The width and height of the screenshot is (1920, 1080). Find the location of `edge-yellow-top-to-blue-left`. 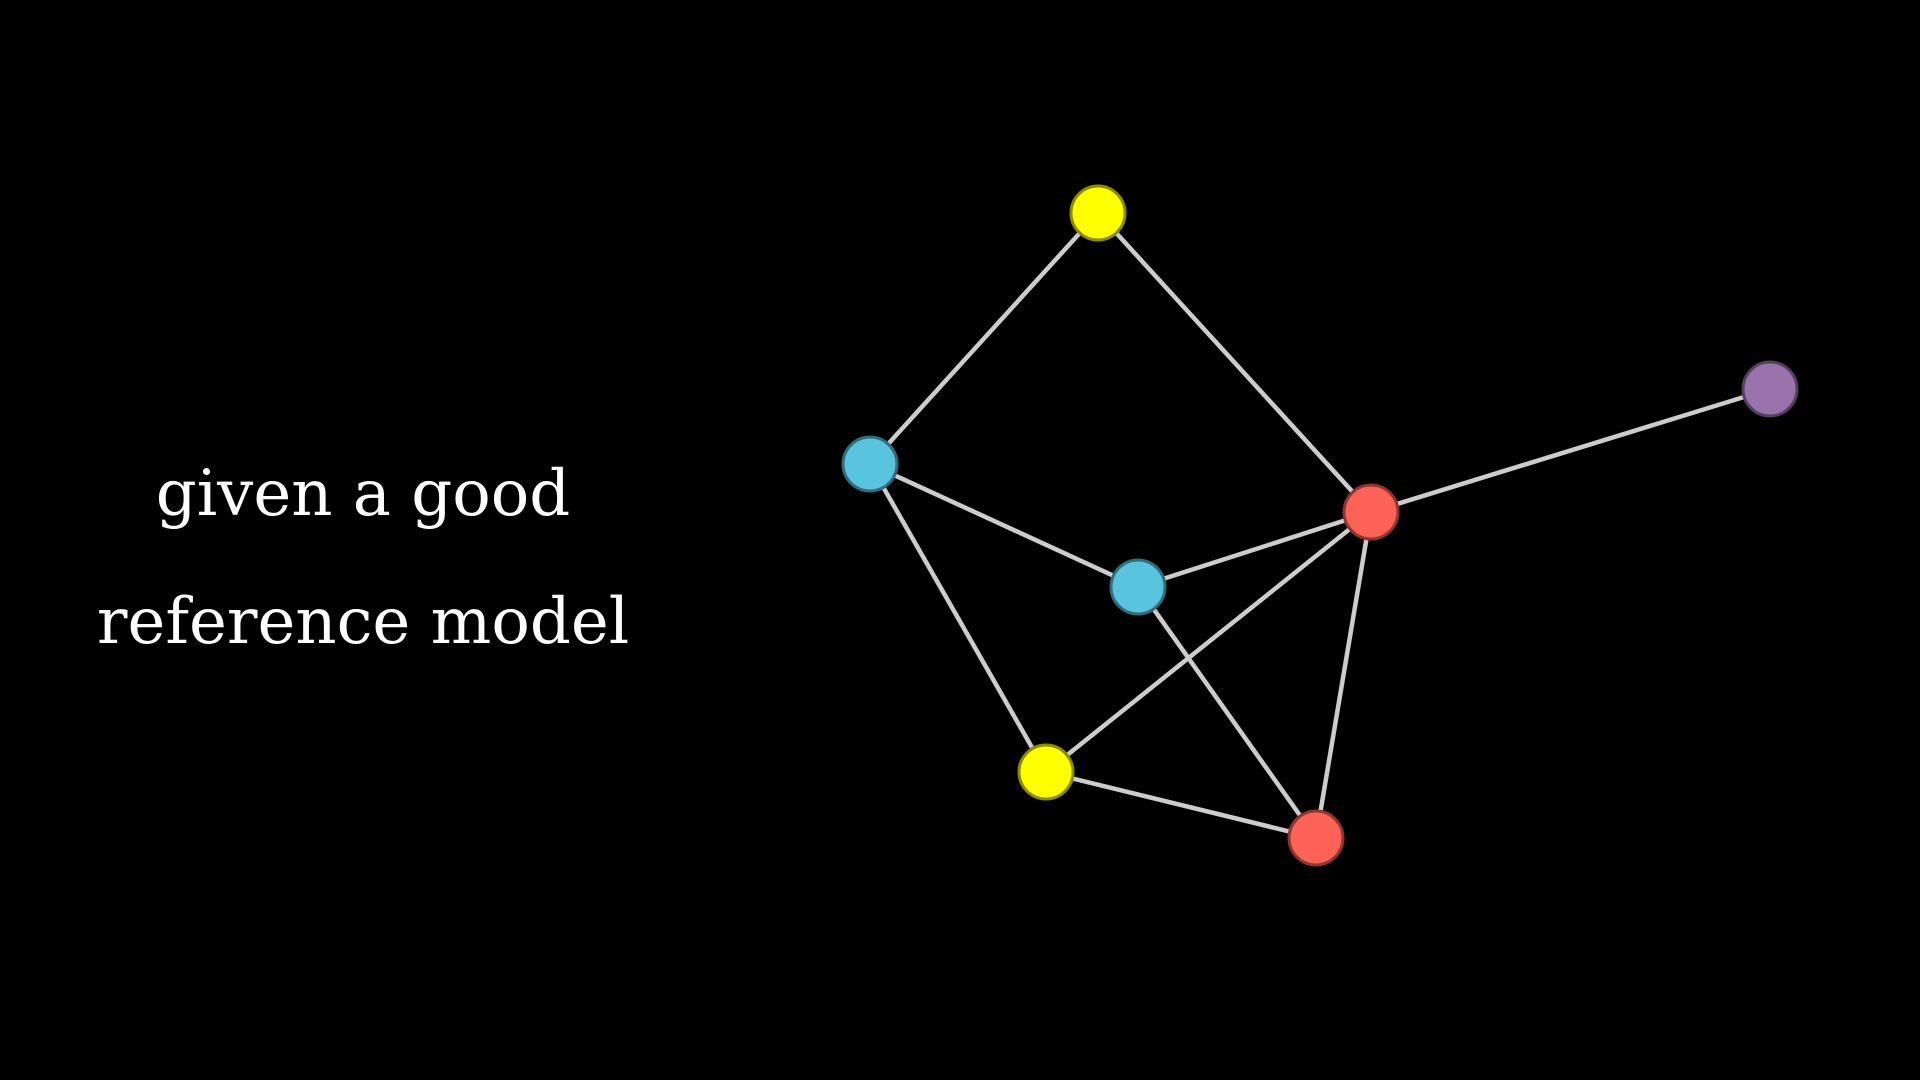

edge-yellow-top-to-blue-left is located at coordinates (984, 338).